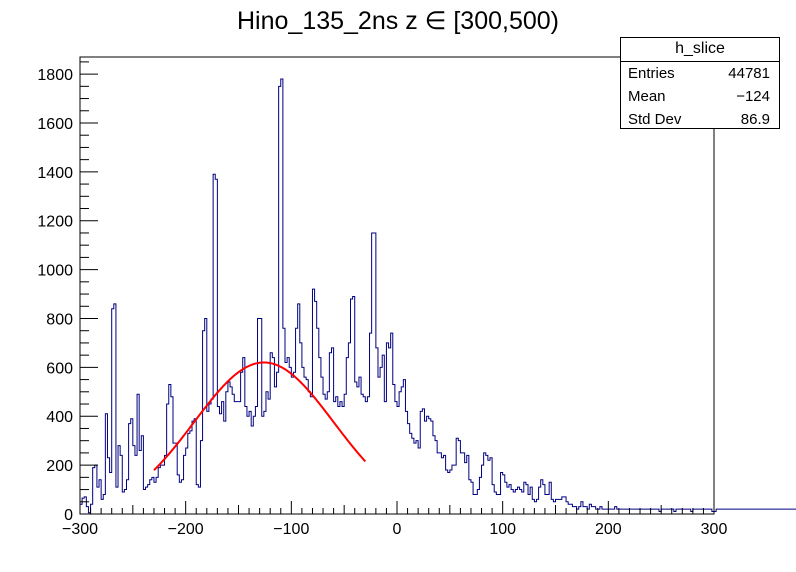 The image size is (796, 572). Describe the element at coordinates (59, 319) in the screenshot. I see `y-tick-label: 800` at that location.